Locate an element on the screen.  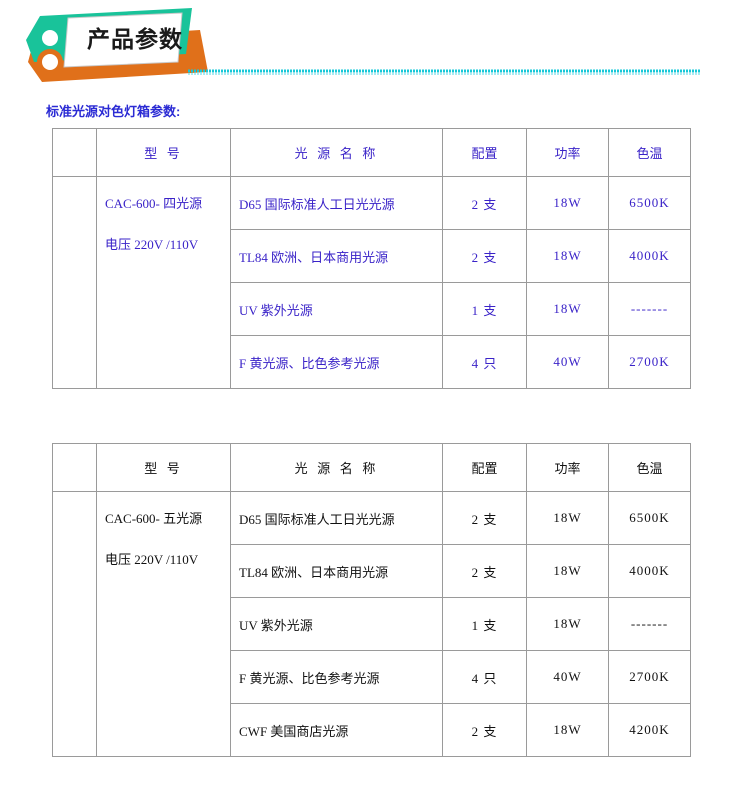
table-caption: 标准光源对色灯箱参数: is located at coordinates (113, 111).